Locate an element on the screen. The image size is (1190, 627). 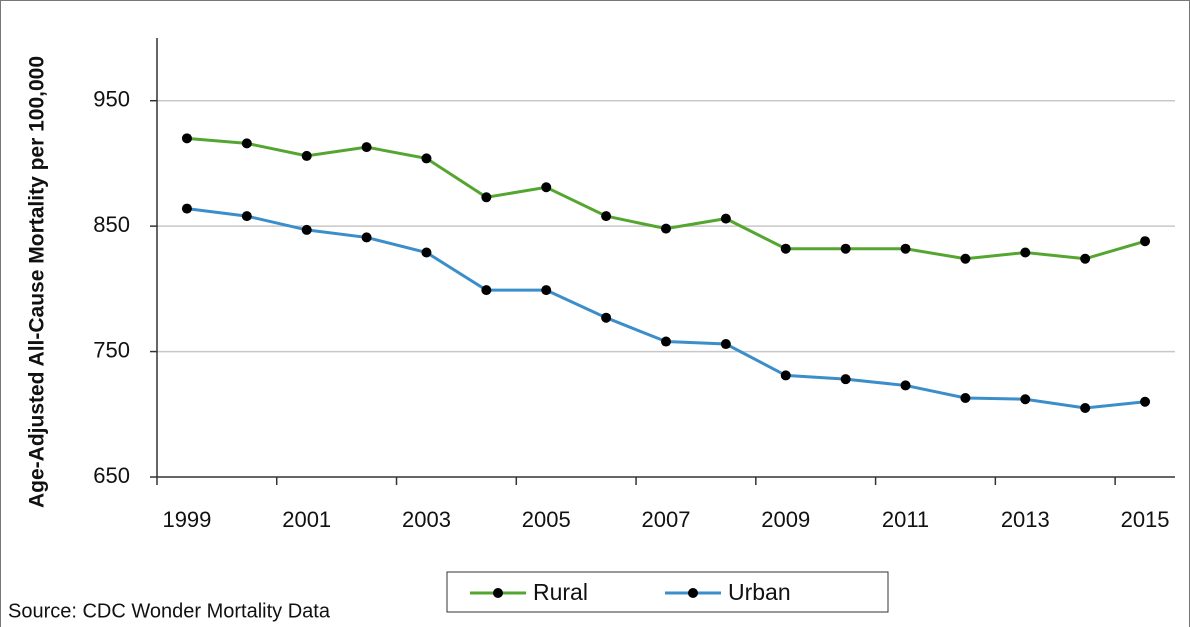
x-tick-label: 2015 is located at coordinates (1145, 519).